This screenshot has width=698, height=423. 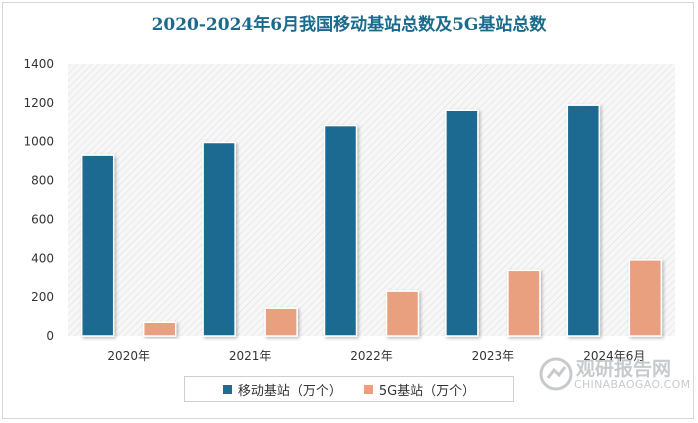 I want to click on legend-item-mobile: 移动基站（万个）, so click(x=282, y=389).